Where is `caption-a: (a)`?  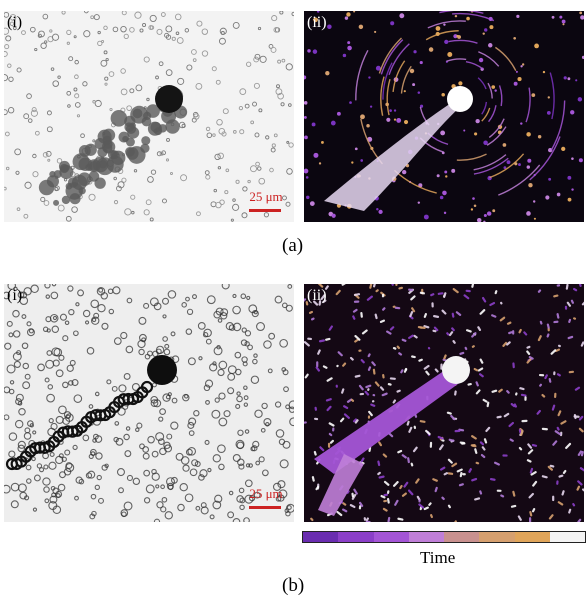
caption-a: (a) is located at coordinates (292, 246).